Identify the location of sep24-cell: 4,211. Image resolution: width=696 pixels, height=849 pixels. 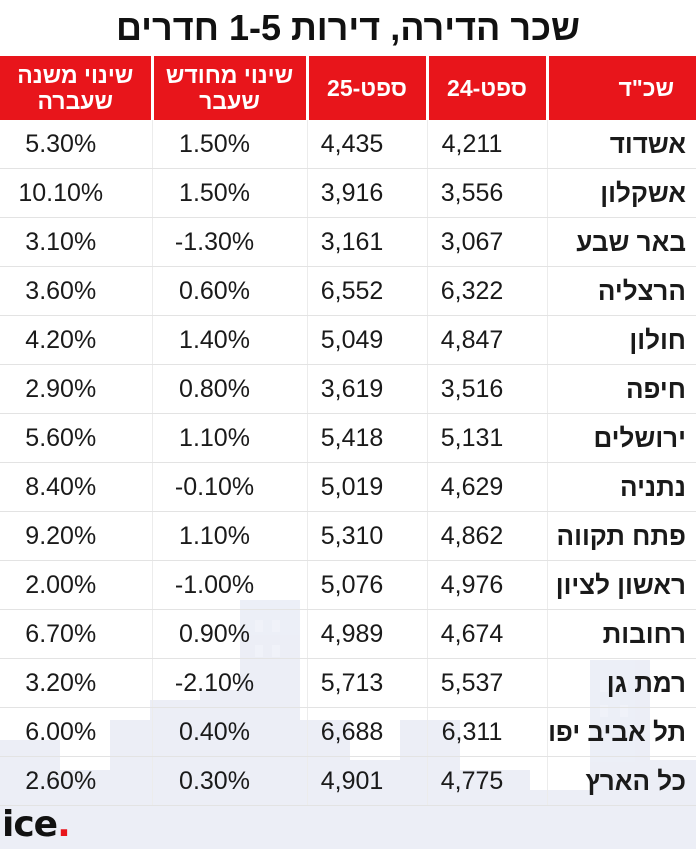
(486, 144).